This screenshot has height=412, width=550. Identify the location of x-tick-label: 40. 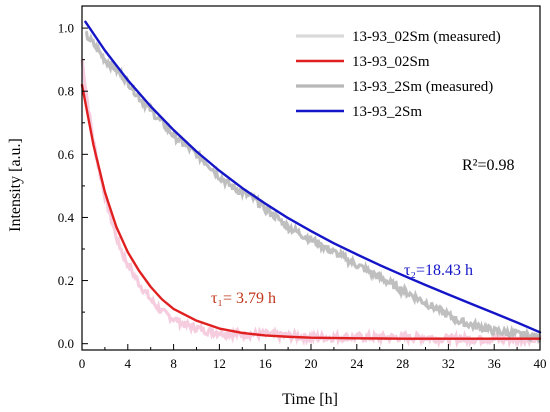
(540, 363).